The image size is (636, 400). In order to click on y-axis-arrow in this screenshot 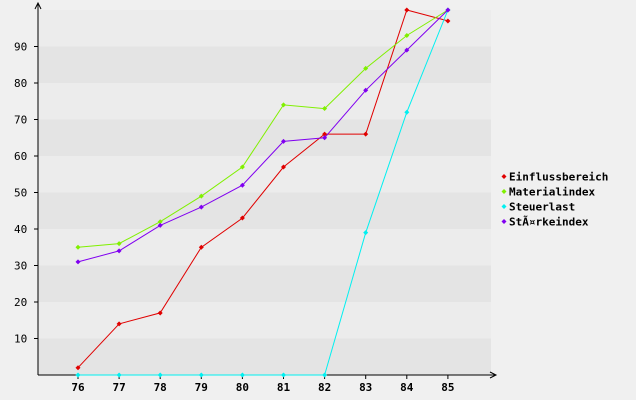, I will do `click(38, 5)`.